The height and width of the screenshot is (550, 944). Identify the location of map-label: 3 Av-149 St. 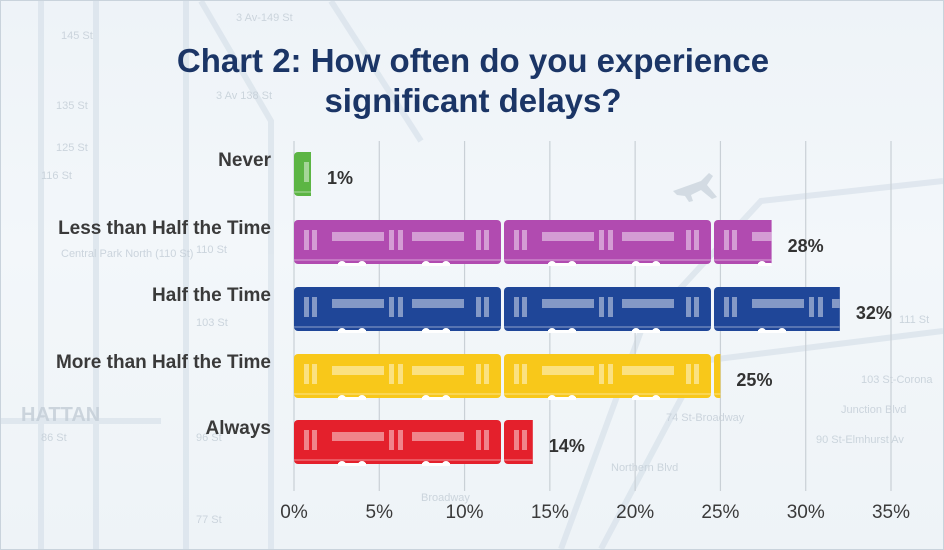
(264, 18).